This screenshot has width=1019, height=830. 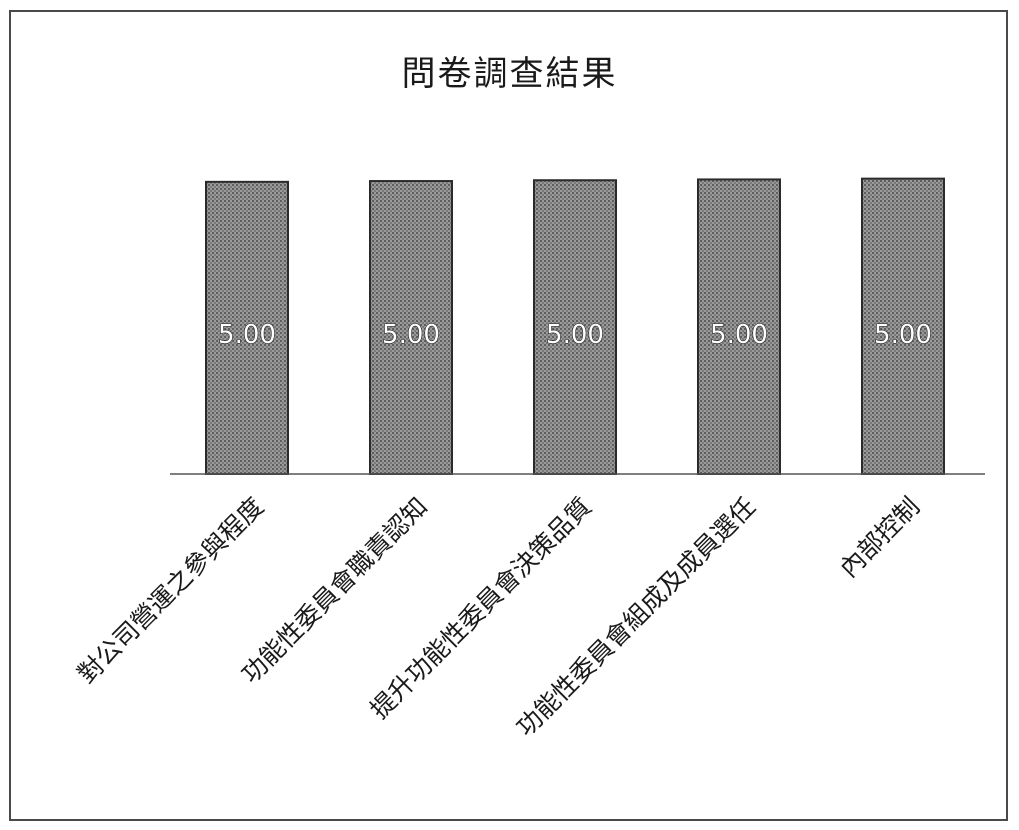 What do you see at coordinates (739, 335) in the screenshot?
I see `data-label-4: 5.00` at bounding box center [739, 335].